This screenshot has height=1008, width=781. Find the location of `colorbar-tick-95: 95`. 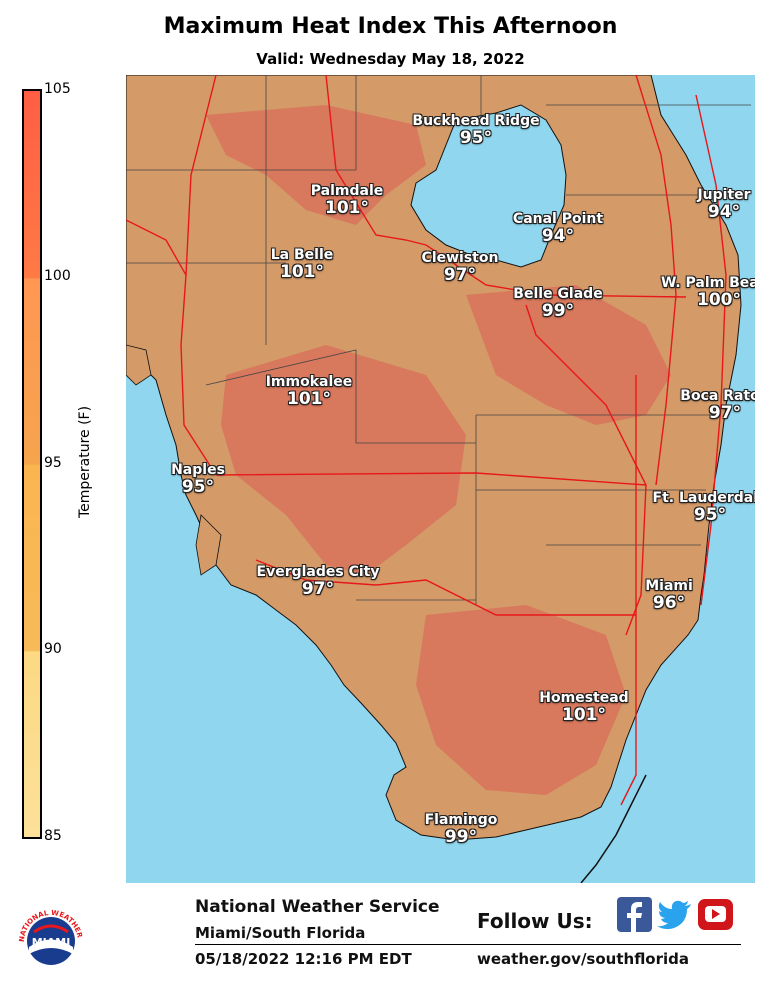

colorbar-tick-95: 95 is located at coordinates (53, 463).